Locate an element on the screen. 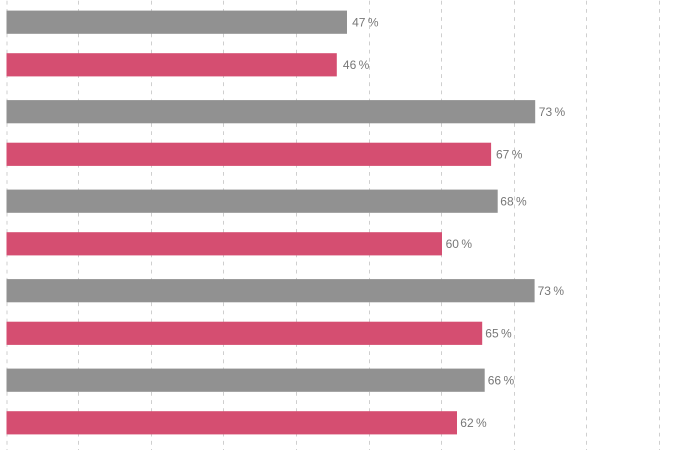 The height and width of the screenshot is (450, 695). svg-text: 66 % is located at coordinates (501, 381).